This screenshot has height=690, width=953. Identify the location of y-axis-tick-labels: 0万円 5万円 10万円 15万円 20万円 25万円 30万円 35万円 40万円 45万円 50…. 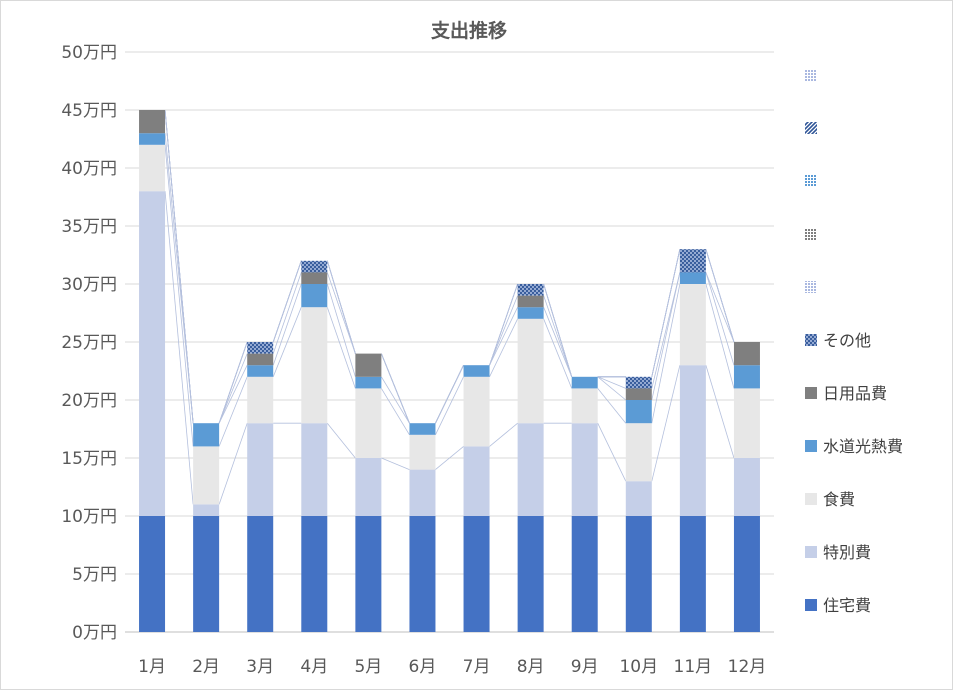
(89, 343).